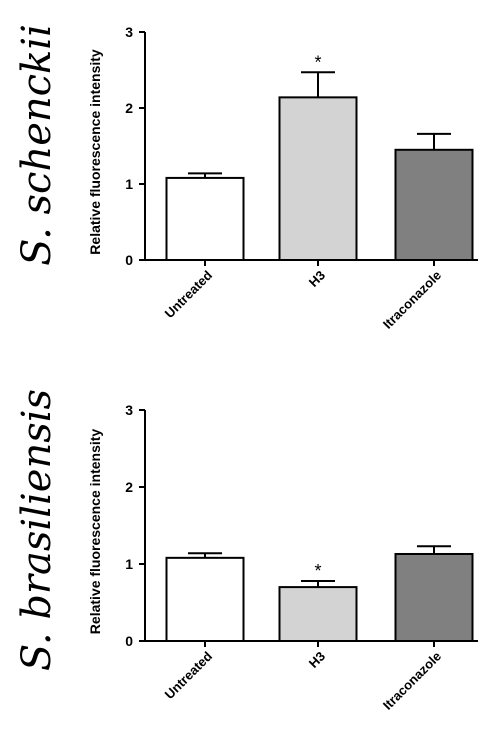 The image size is (500, 742). Describe the element at coordinates (37, 145) in the screenshot. I see `panel-title: S. schenckii` at that location.